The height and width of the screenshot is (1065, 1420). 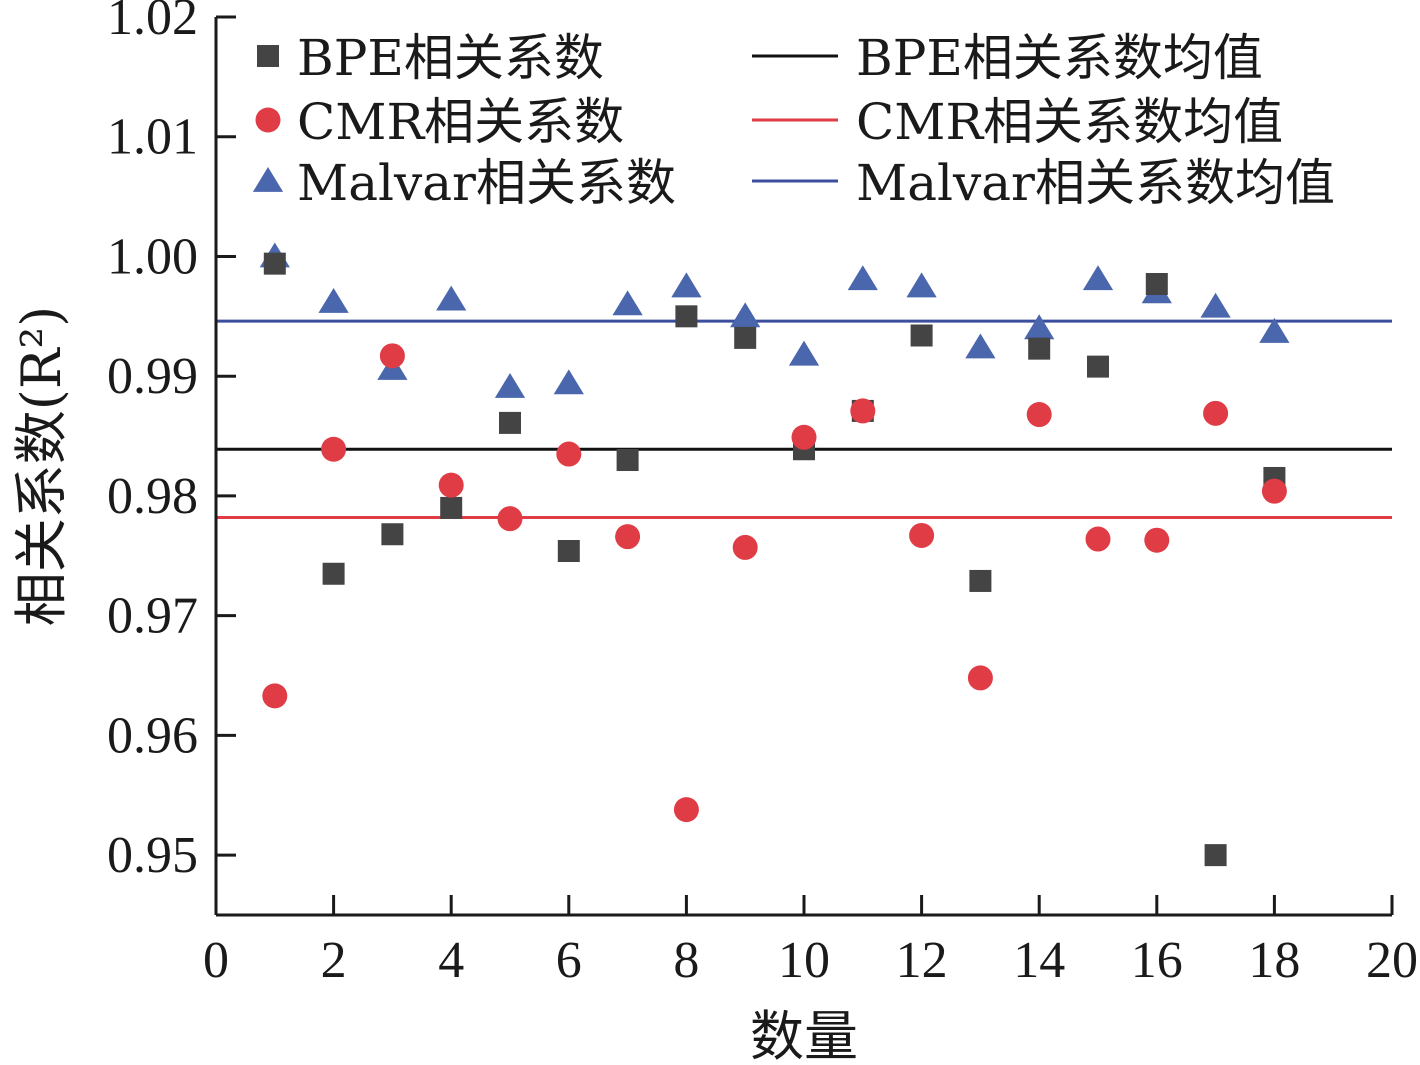 What do you see at coordinates (1039, 960) in the screenshot?
I see `x-tick-label: 14` at bounding box center [1039, 960].